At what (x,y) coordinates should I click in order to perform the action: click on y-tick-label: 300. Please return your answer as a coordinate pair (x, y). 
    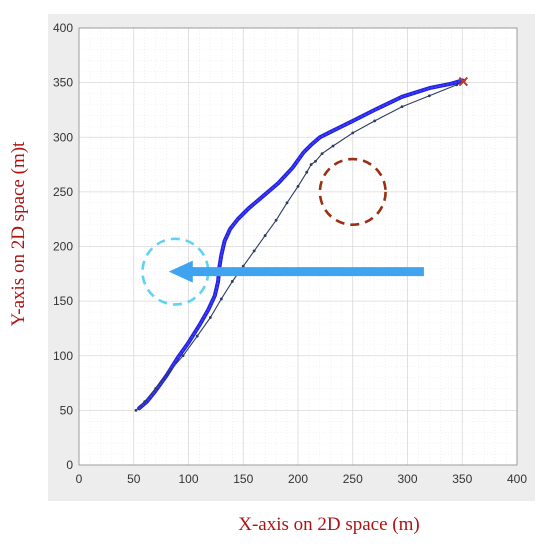
    Looking at the image, I should click on (63, 137).